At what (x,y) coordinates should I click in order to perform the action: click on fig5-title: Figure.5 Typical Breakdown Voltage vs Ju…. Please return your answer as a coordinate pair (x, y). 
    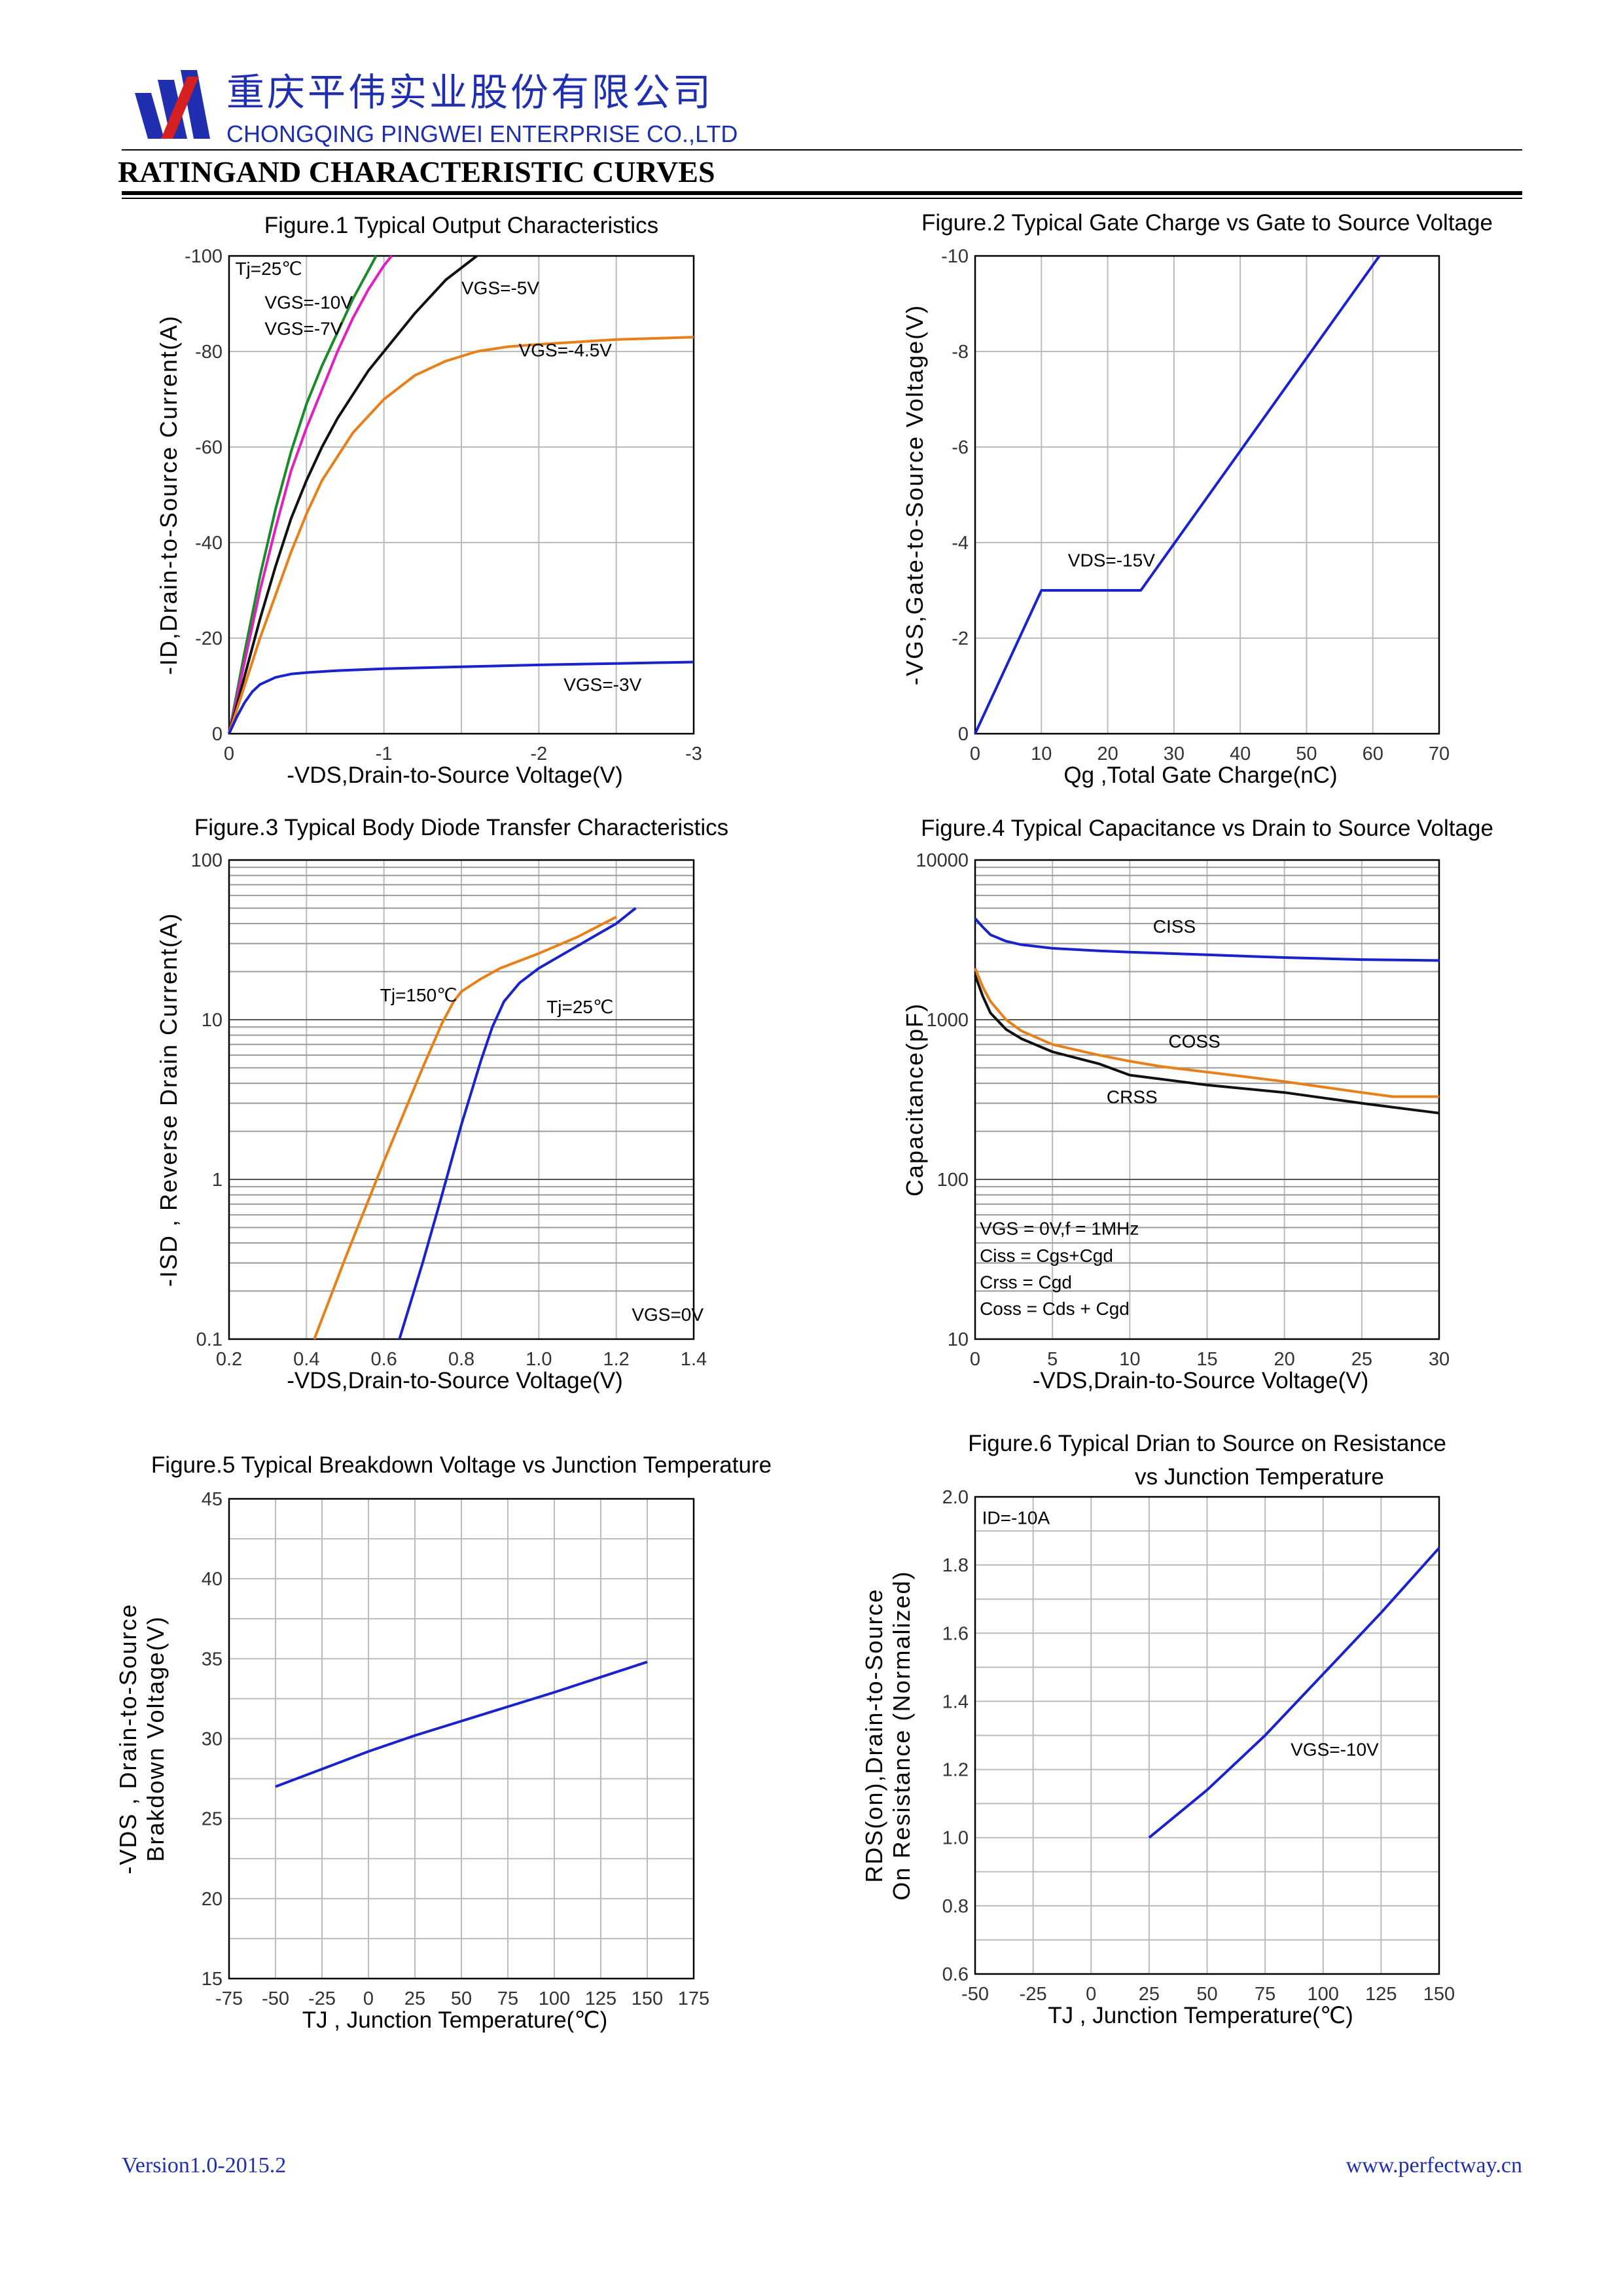
    Looking at the image, I should click on (462, 1465).